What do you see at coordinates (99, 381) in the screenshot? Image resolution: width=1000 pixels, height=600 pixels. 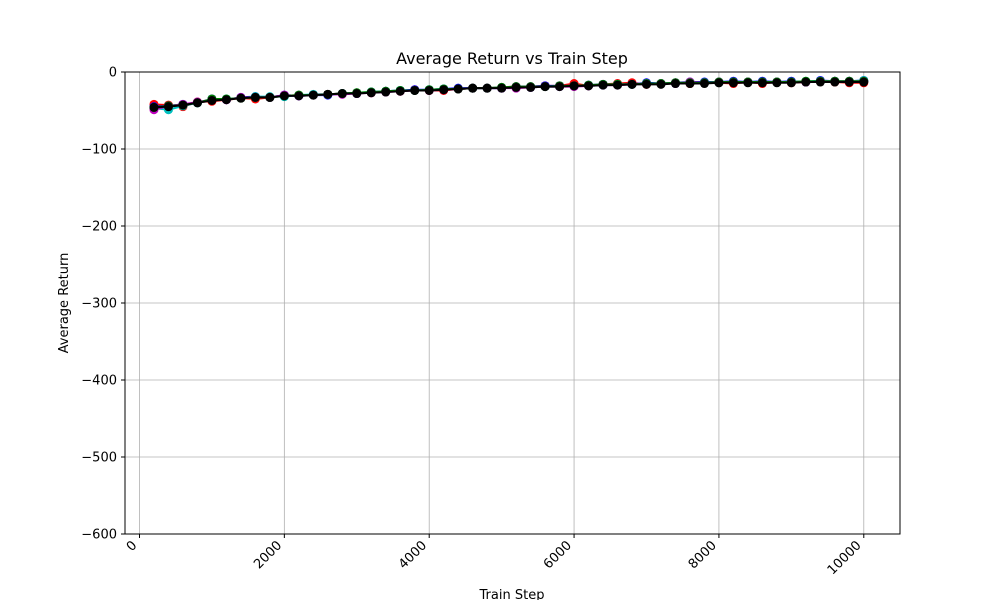 I see `y-tick-label: −400` at bounding box center [99, 381].